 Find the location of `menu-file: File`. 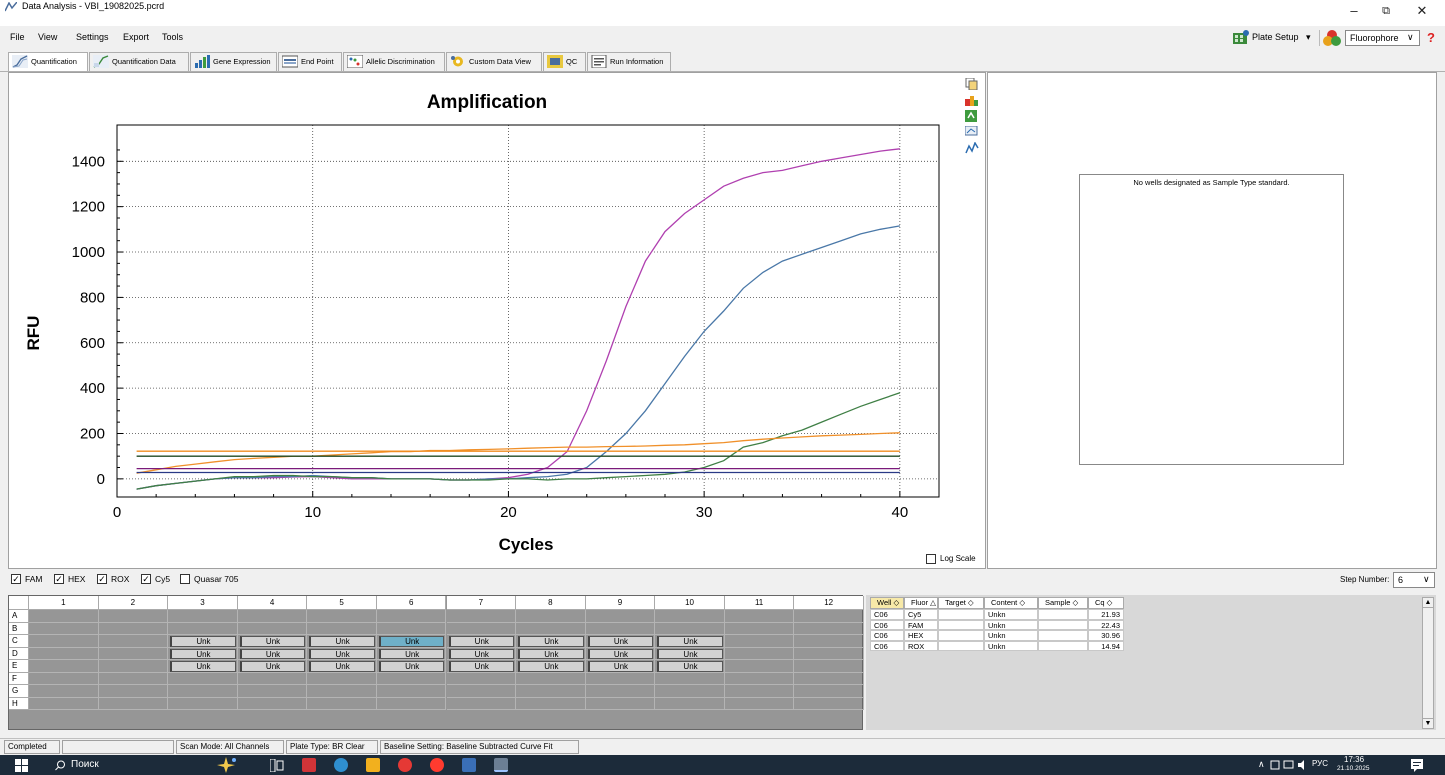

menu-file: File is located at coordinates (17, 37).